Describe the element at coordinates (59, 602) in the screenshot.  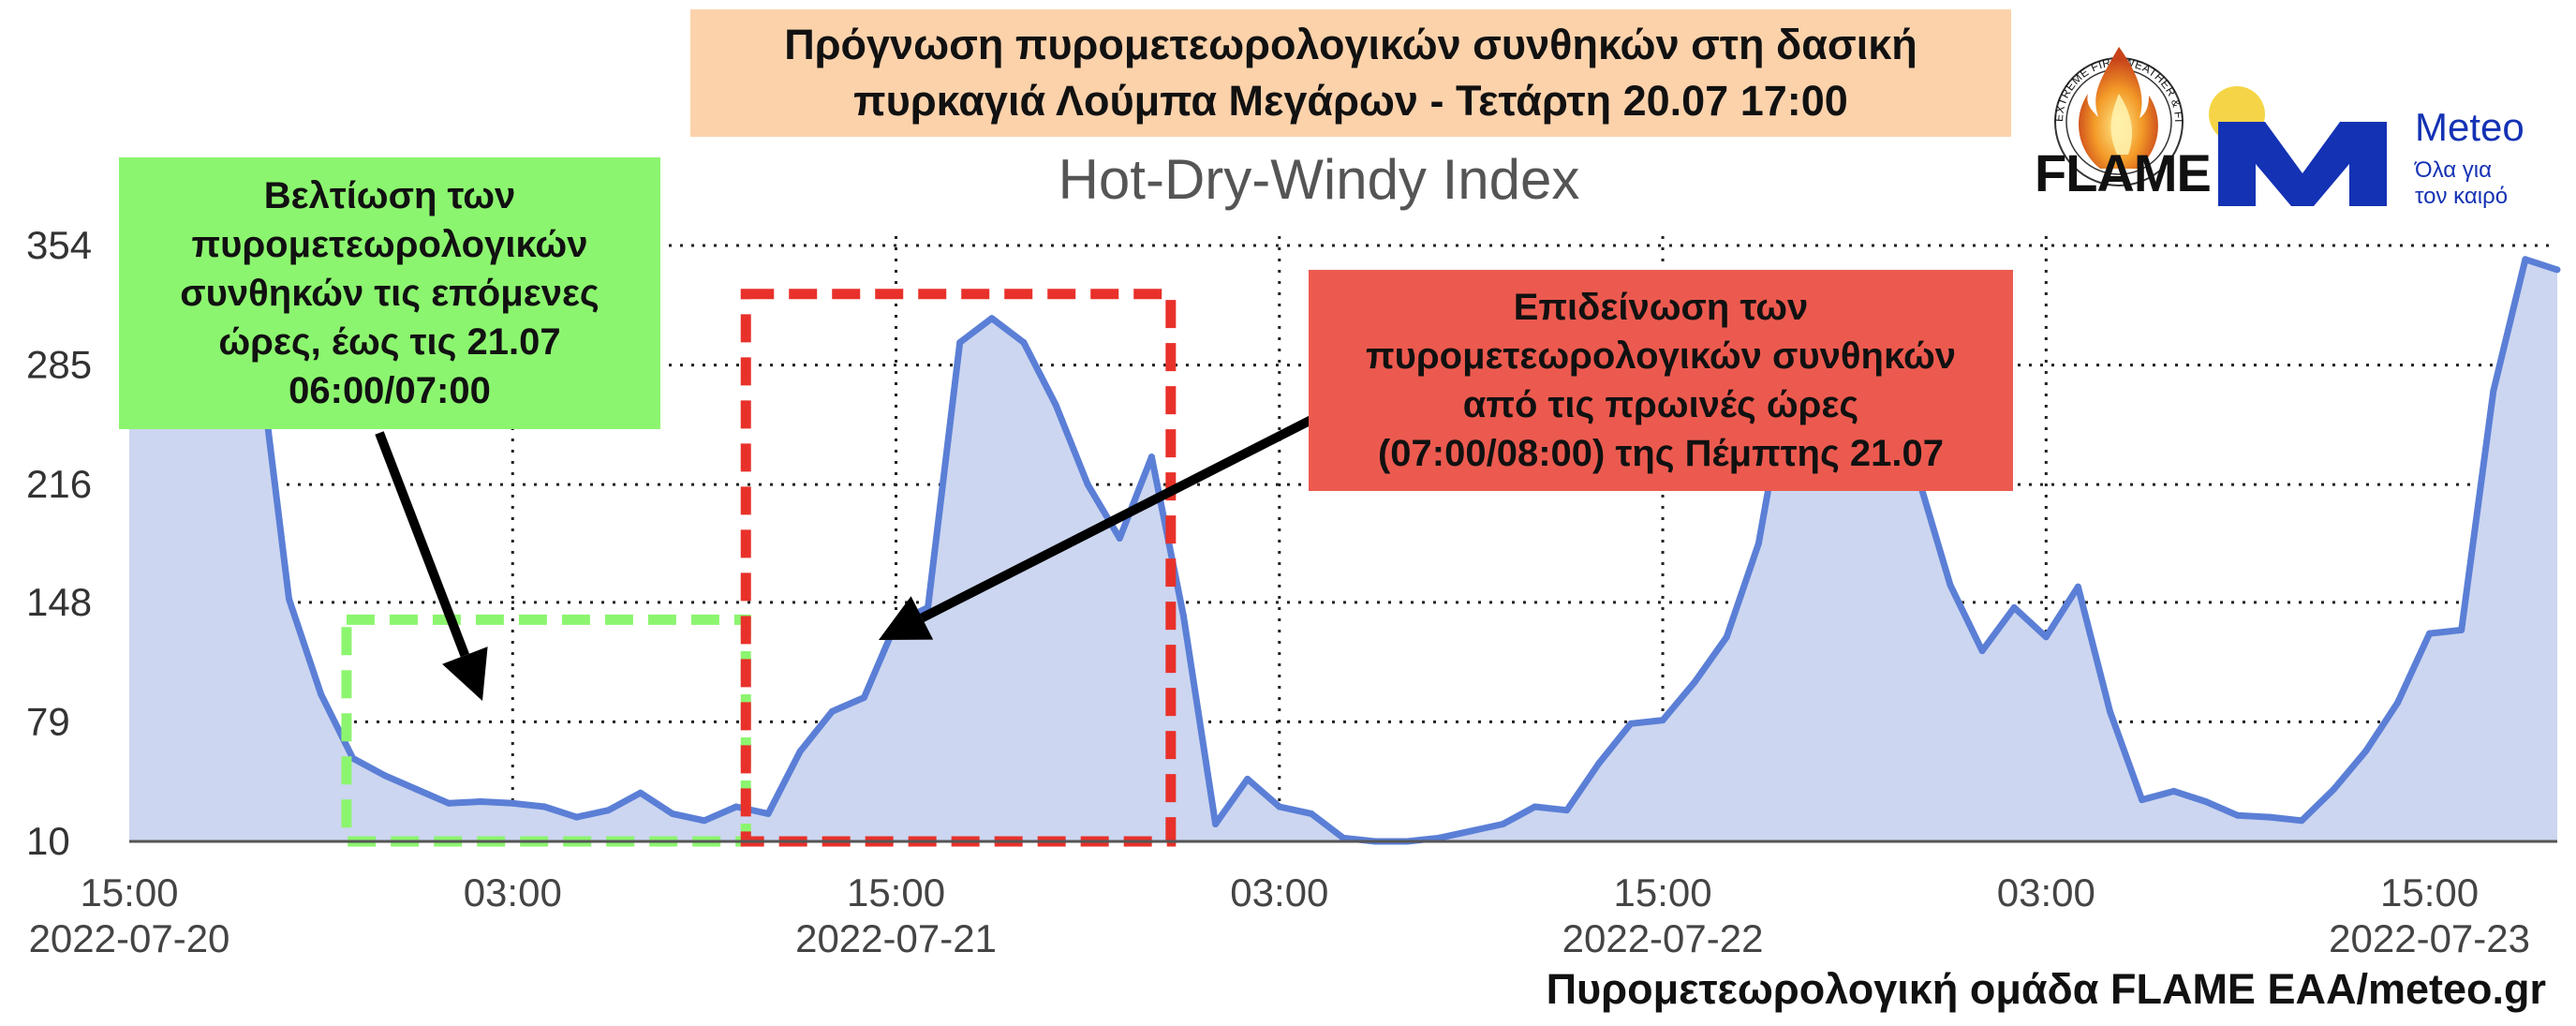
I see `y-tick-label: 148` at that location.